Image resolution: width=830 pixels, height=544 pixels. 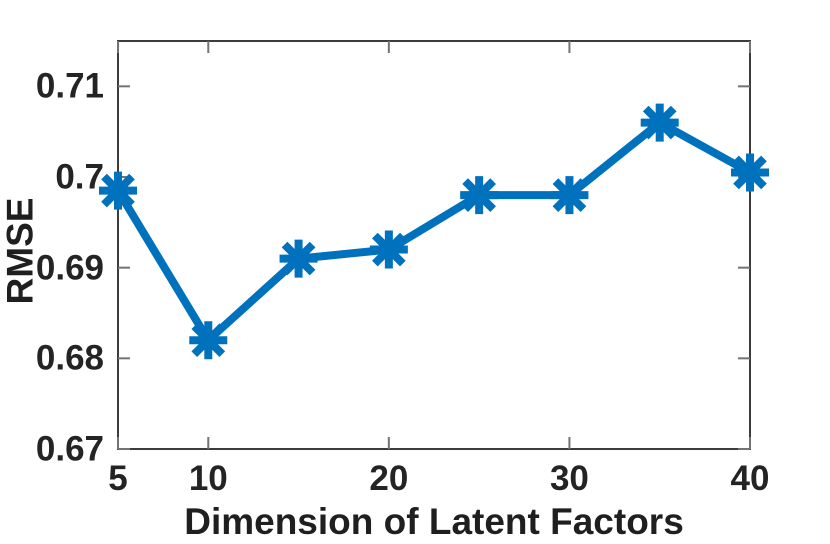 I want to click on y-tick-label: 0.7, so click(x=79, y=177).